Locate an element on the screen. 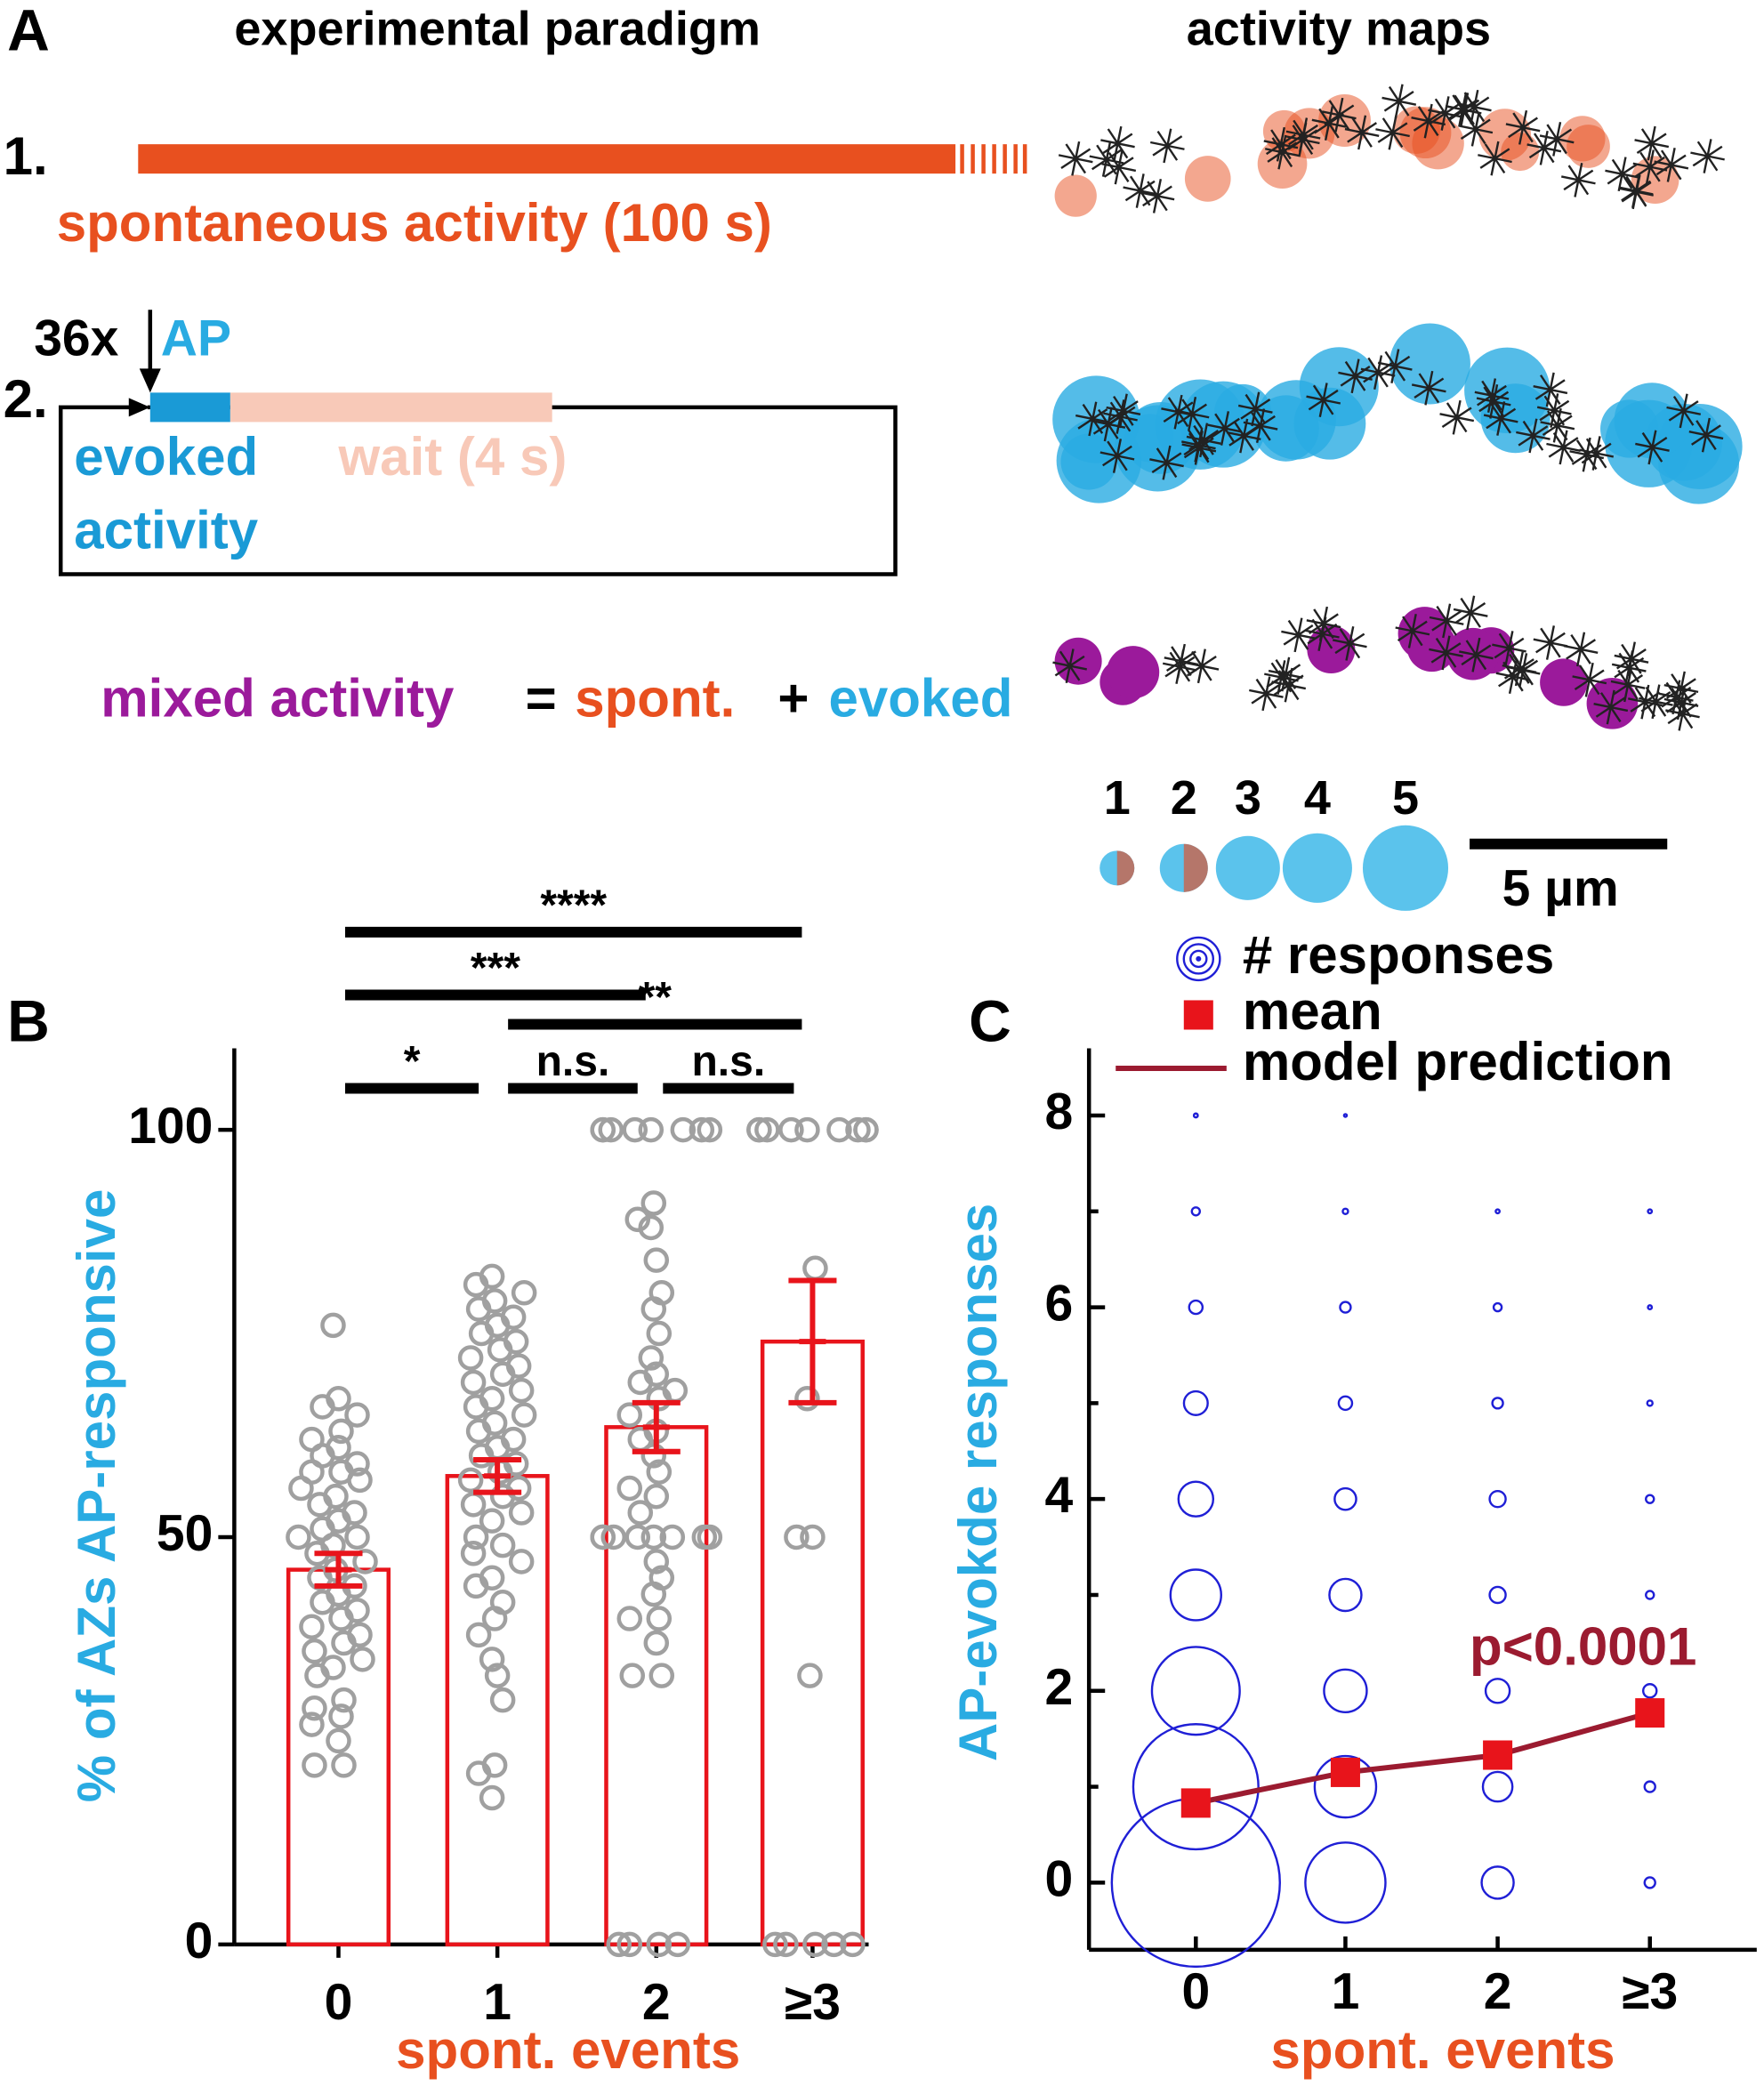  error-bar is located at coordinates (812, 1341).